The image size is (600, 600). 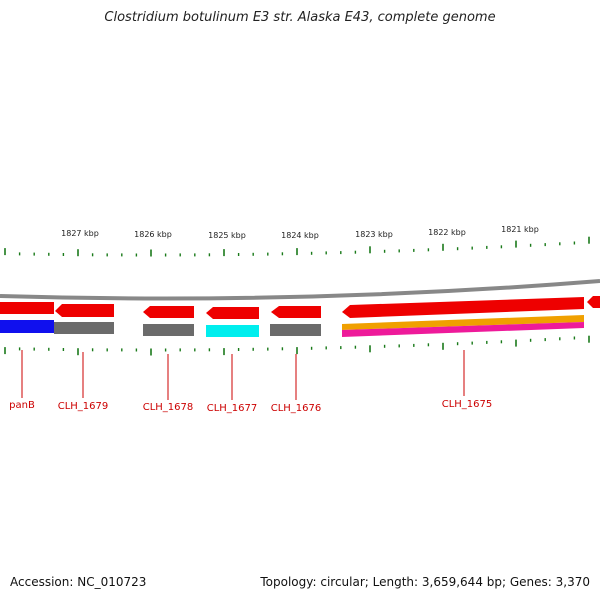 What do you see at coordinates (153, 234) in the screenshot?
I see `kbp-label-1826: 1826 kbp` at bounding box center [153, 234].